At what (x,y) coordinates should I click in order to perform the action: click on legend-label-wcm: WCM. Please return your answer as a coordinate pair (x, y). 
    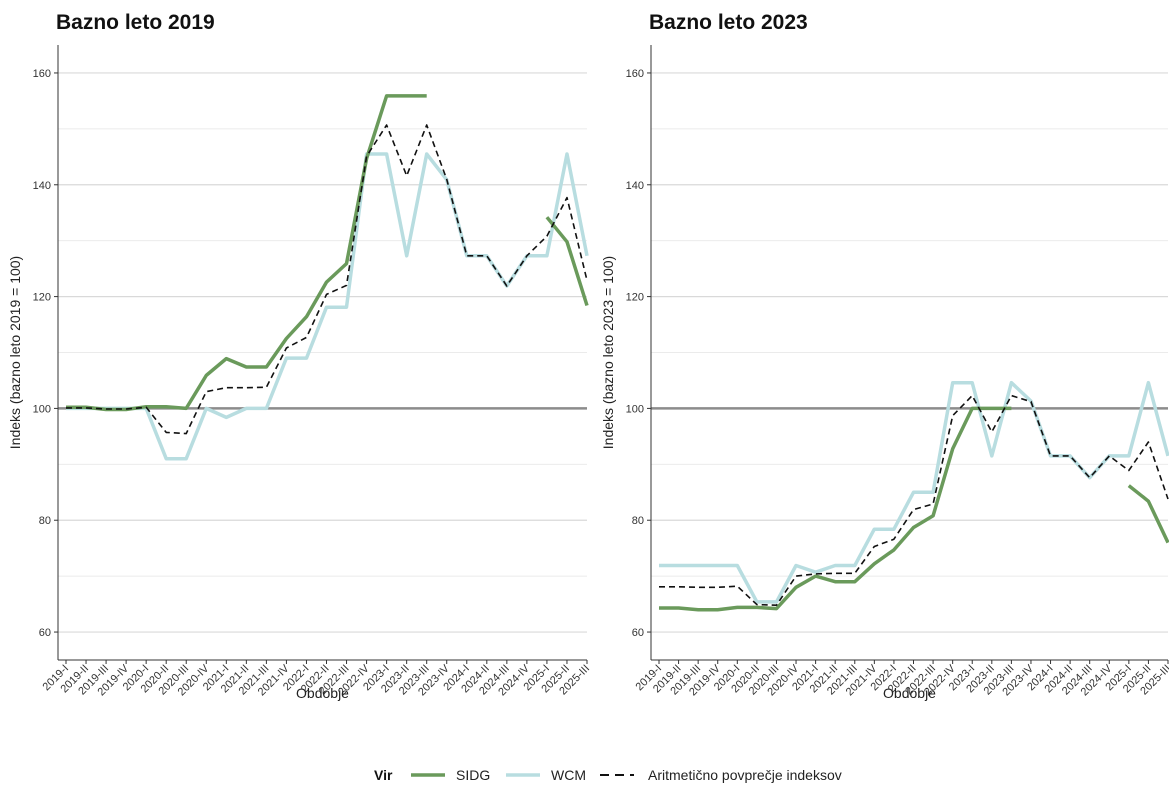
    Looking at the image, I should click on (568, 775).